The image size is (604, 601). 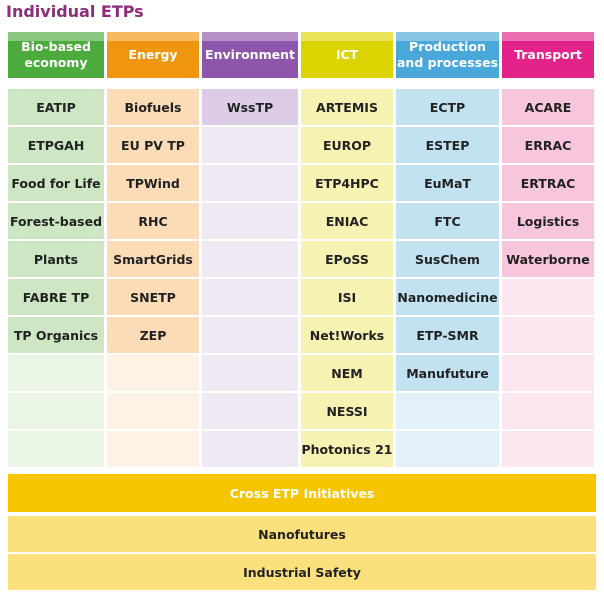 I want to click on etp-cell: Logistics, so click(x=548, y=221).